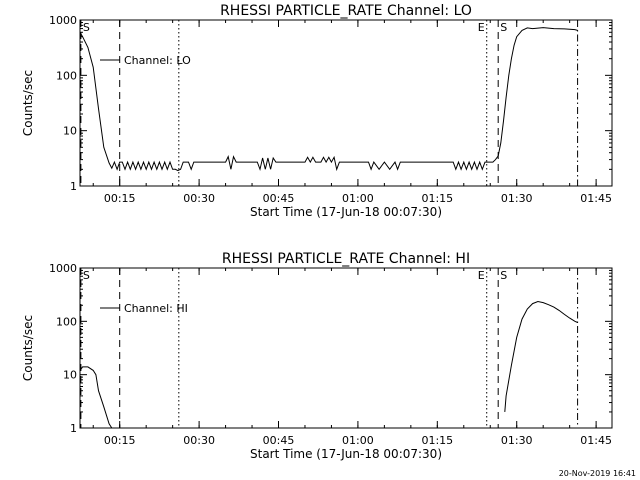 This screenshot has width=640, height=480. What do you see at coordinates (157, 60) in the screenshot?
I see `legend-label: Channel: LO` at bounding box center [157, 60].